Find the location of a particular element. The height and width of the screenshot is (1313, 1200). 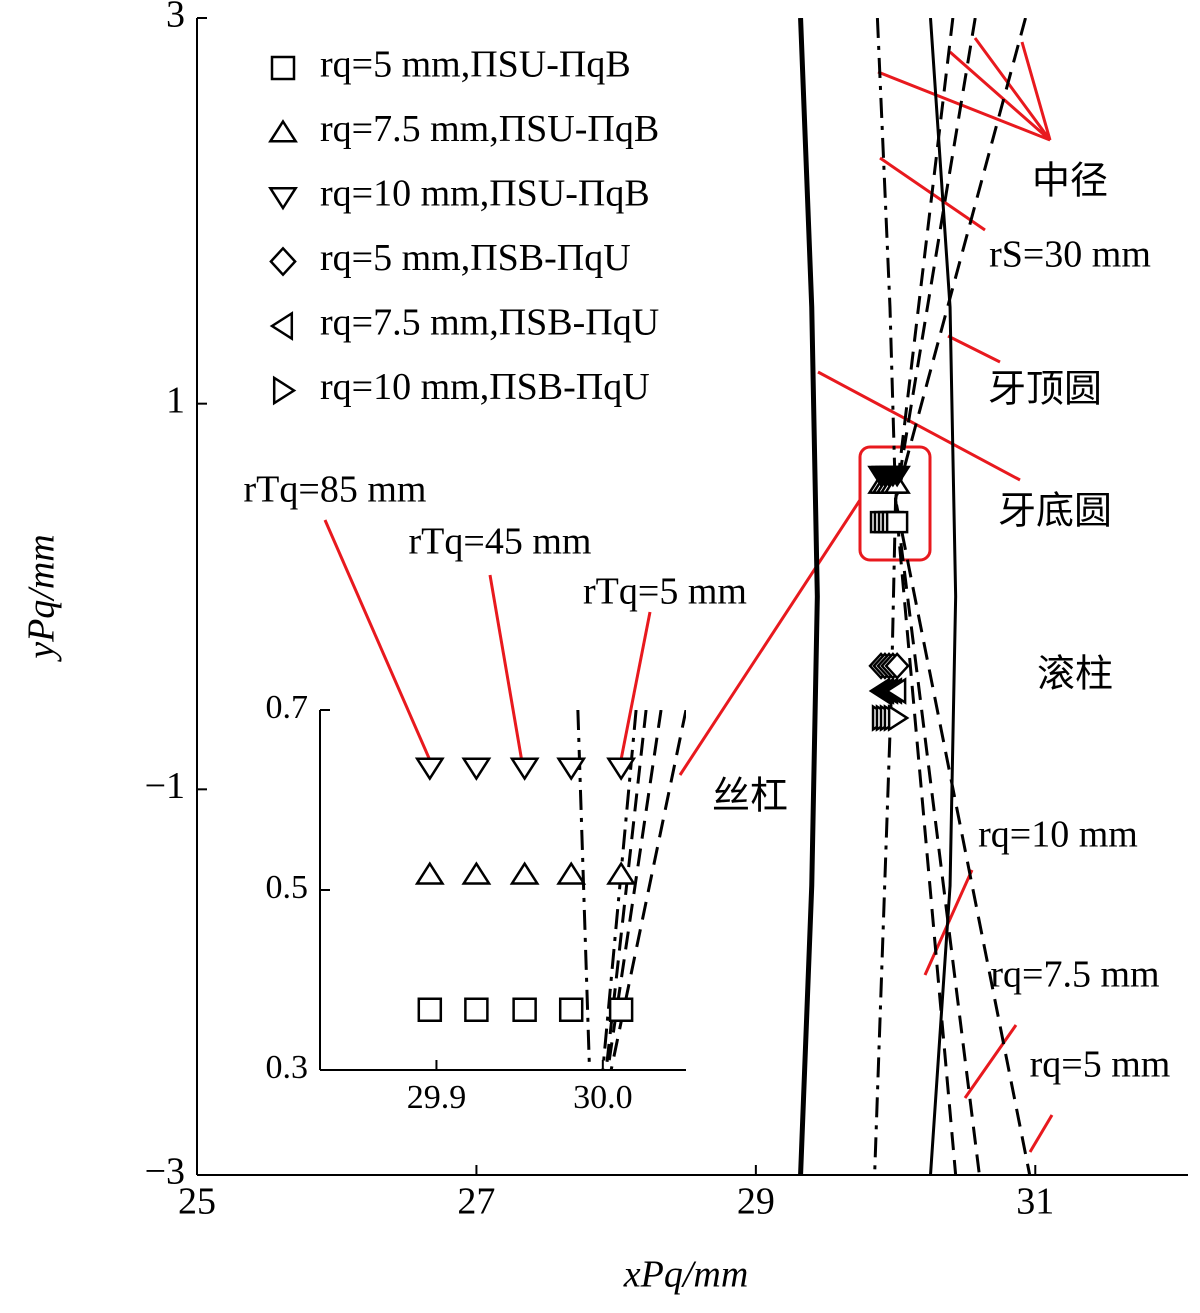

x-axis-label: xPq/mm is located at coordinates (686, 1275).